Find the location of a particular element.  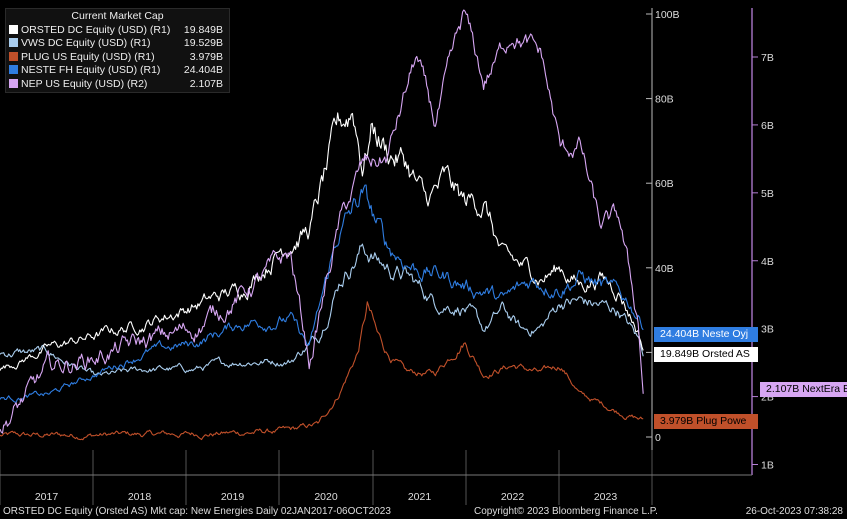

legend-series-name: PLUG US Equity (USD) (R1) is located at coordinates (88, 56).